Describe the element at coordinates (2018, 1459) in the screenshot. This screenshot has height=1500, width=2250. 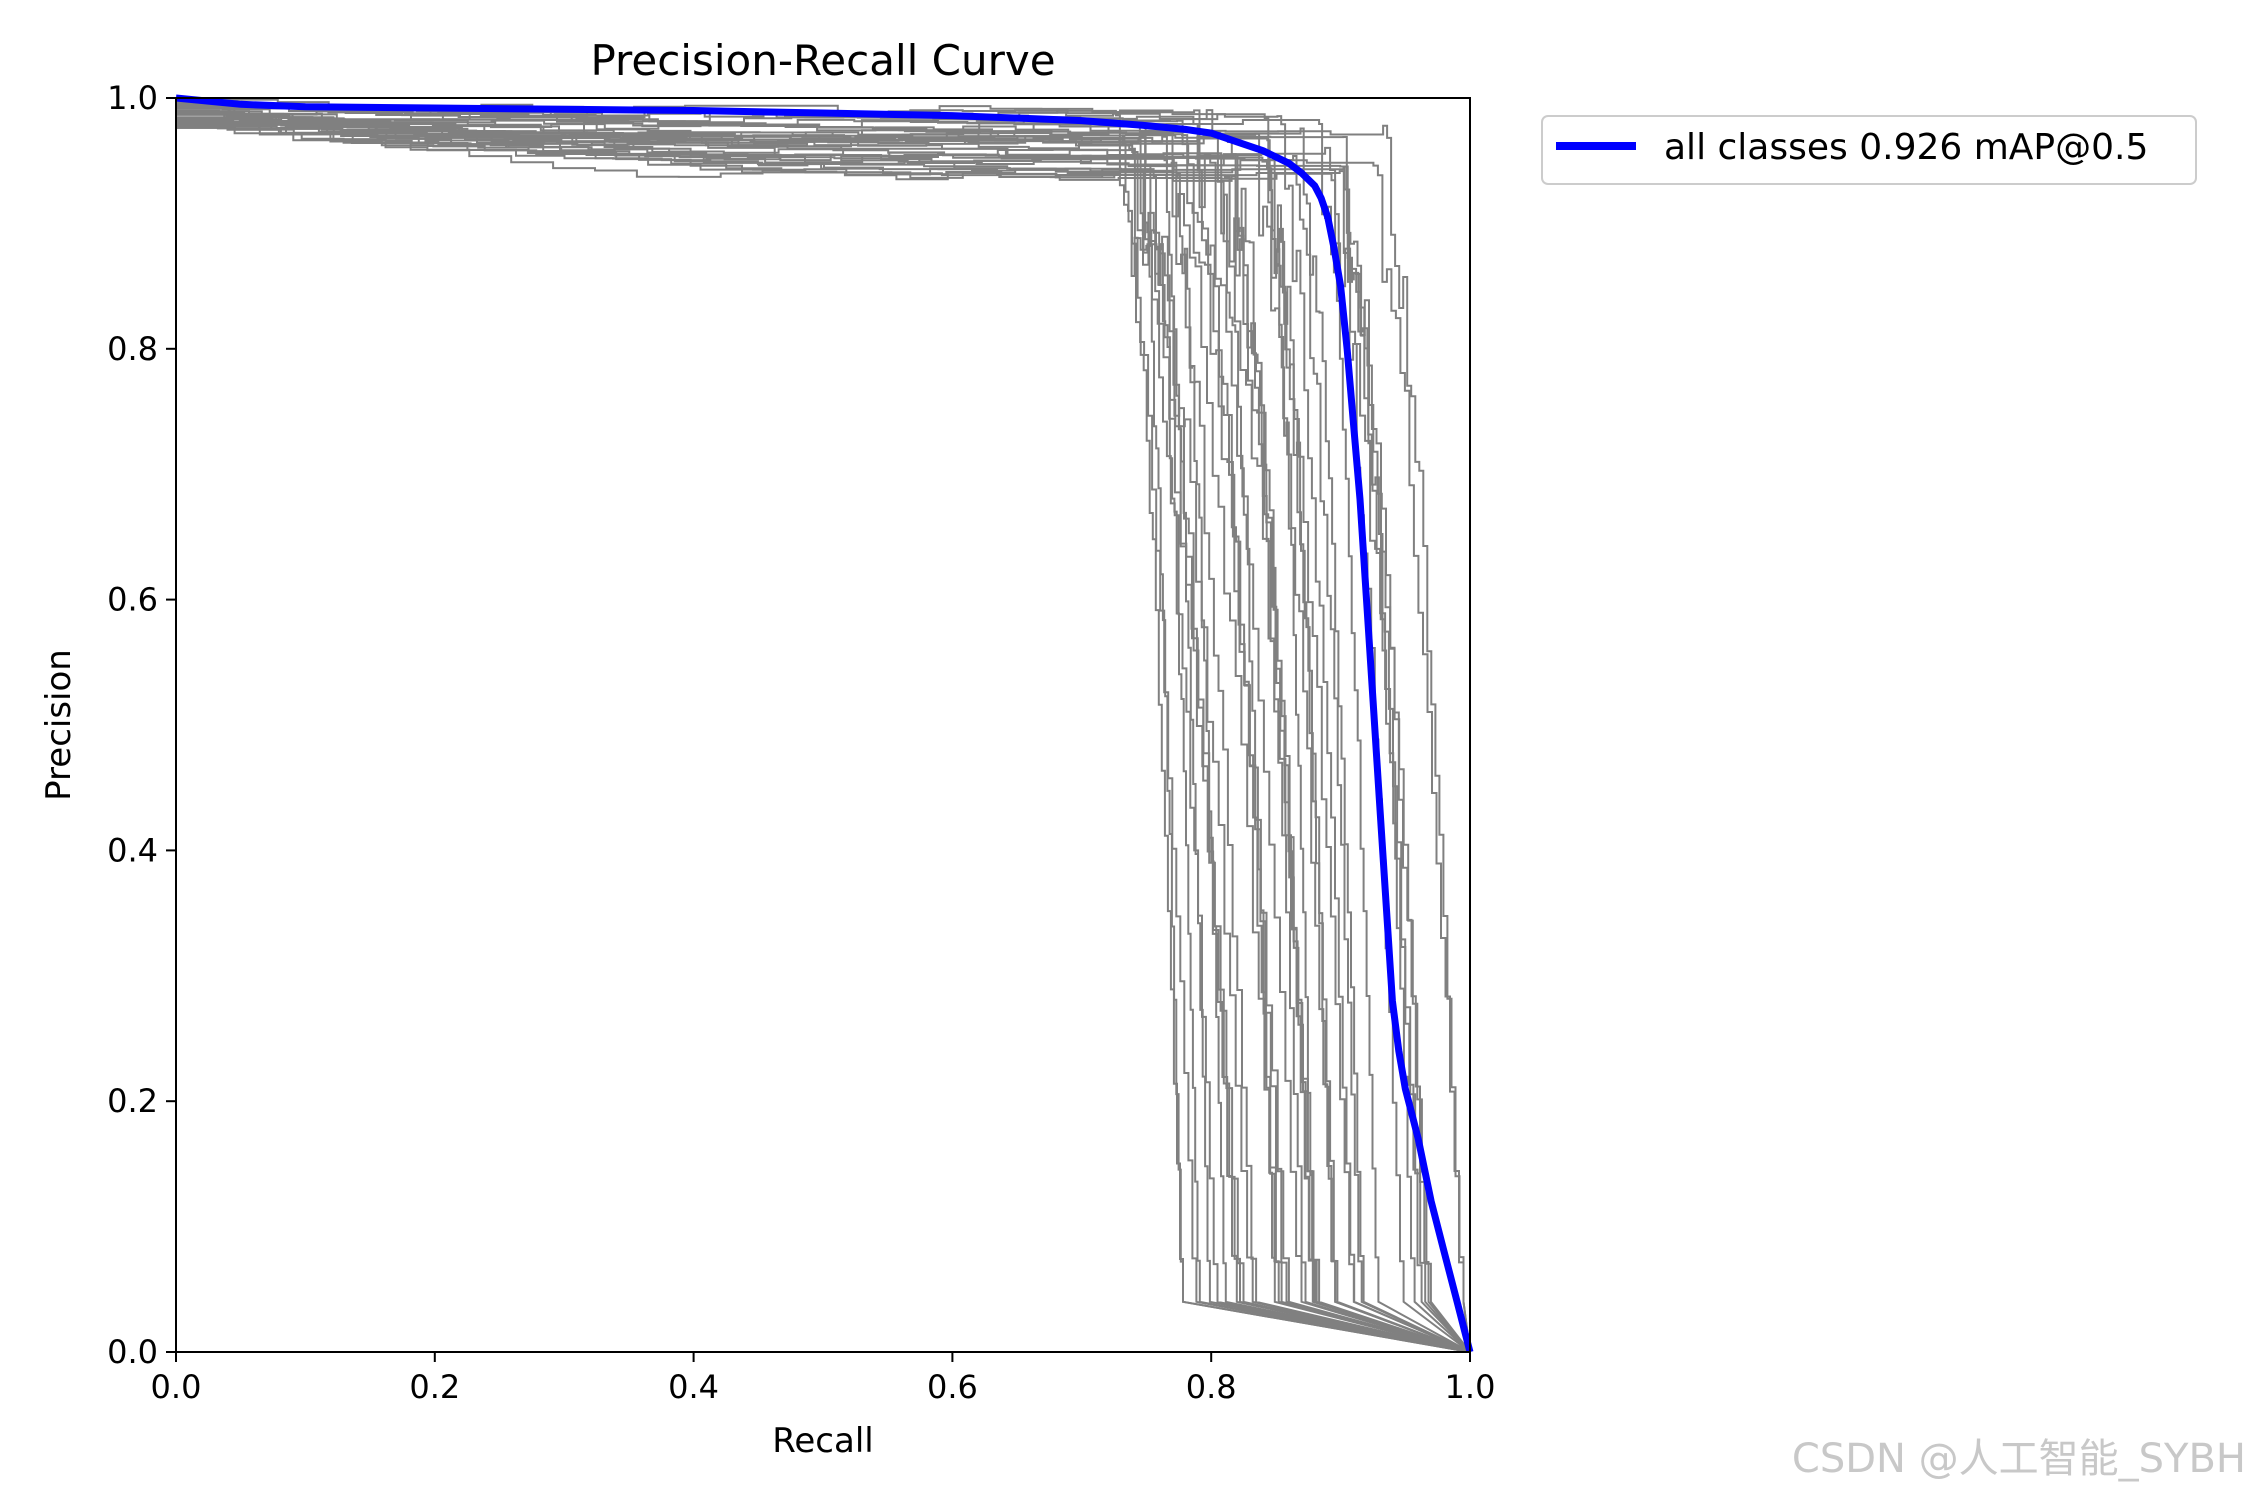
I see `watermark: CSDN @人工智能_SYBH` at that location.